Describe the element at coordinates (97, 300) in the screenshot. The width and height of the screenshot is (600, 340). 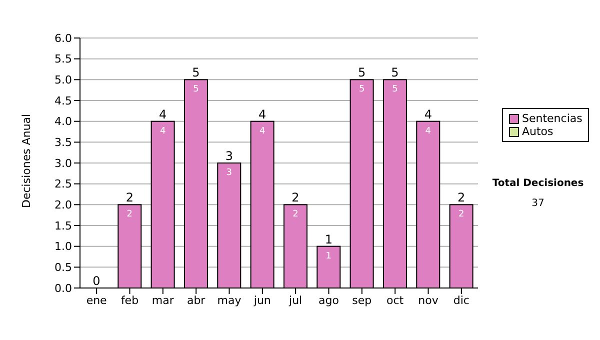
I see `x-tick-label: ene` at that location.